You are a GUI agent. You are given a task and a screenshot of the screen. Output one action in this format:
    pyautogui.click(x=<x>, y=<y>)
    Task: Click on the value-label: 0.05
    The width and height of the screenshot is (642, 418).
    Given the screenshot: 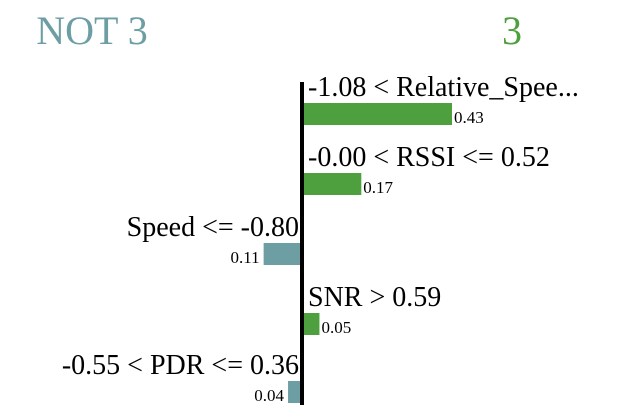 What is the action you would take?
    pyautogui.click(x=336, y=327)
    